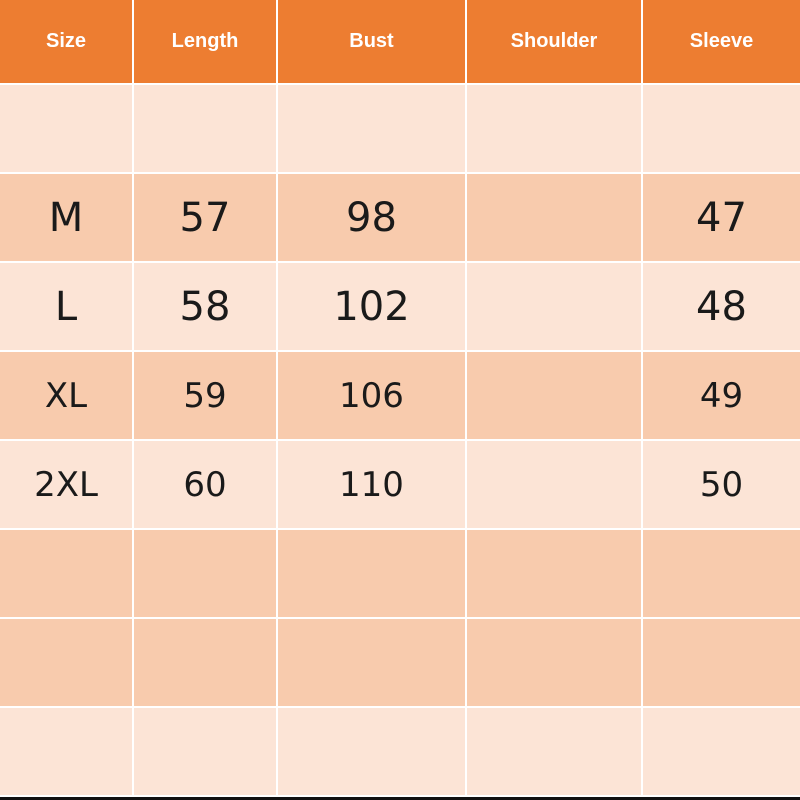 The width and height of the screenshot is (800, 800). What do you see at coordinates (371, 395) in the screenshot?
I see `cell-bust: 106` at bounding box center [371, 395].